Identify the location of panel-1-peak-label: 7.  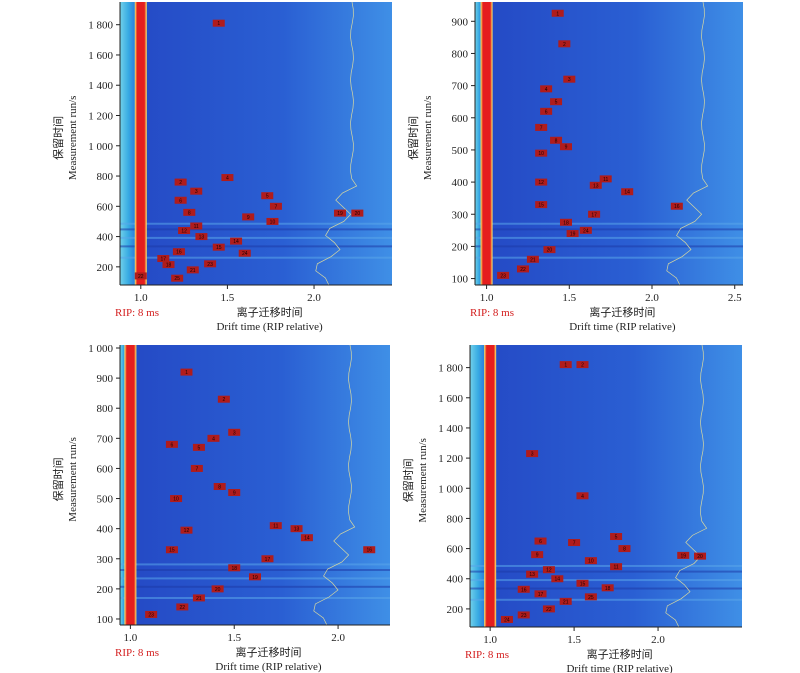
(276, 207).